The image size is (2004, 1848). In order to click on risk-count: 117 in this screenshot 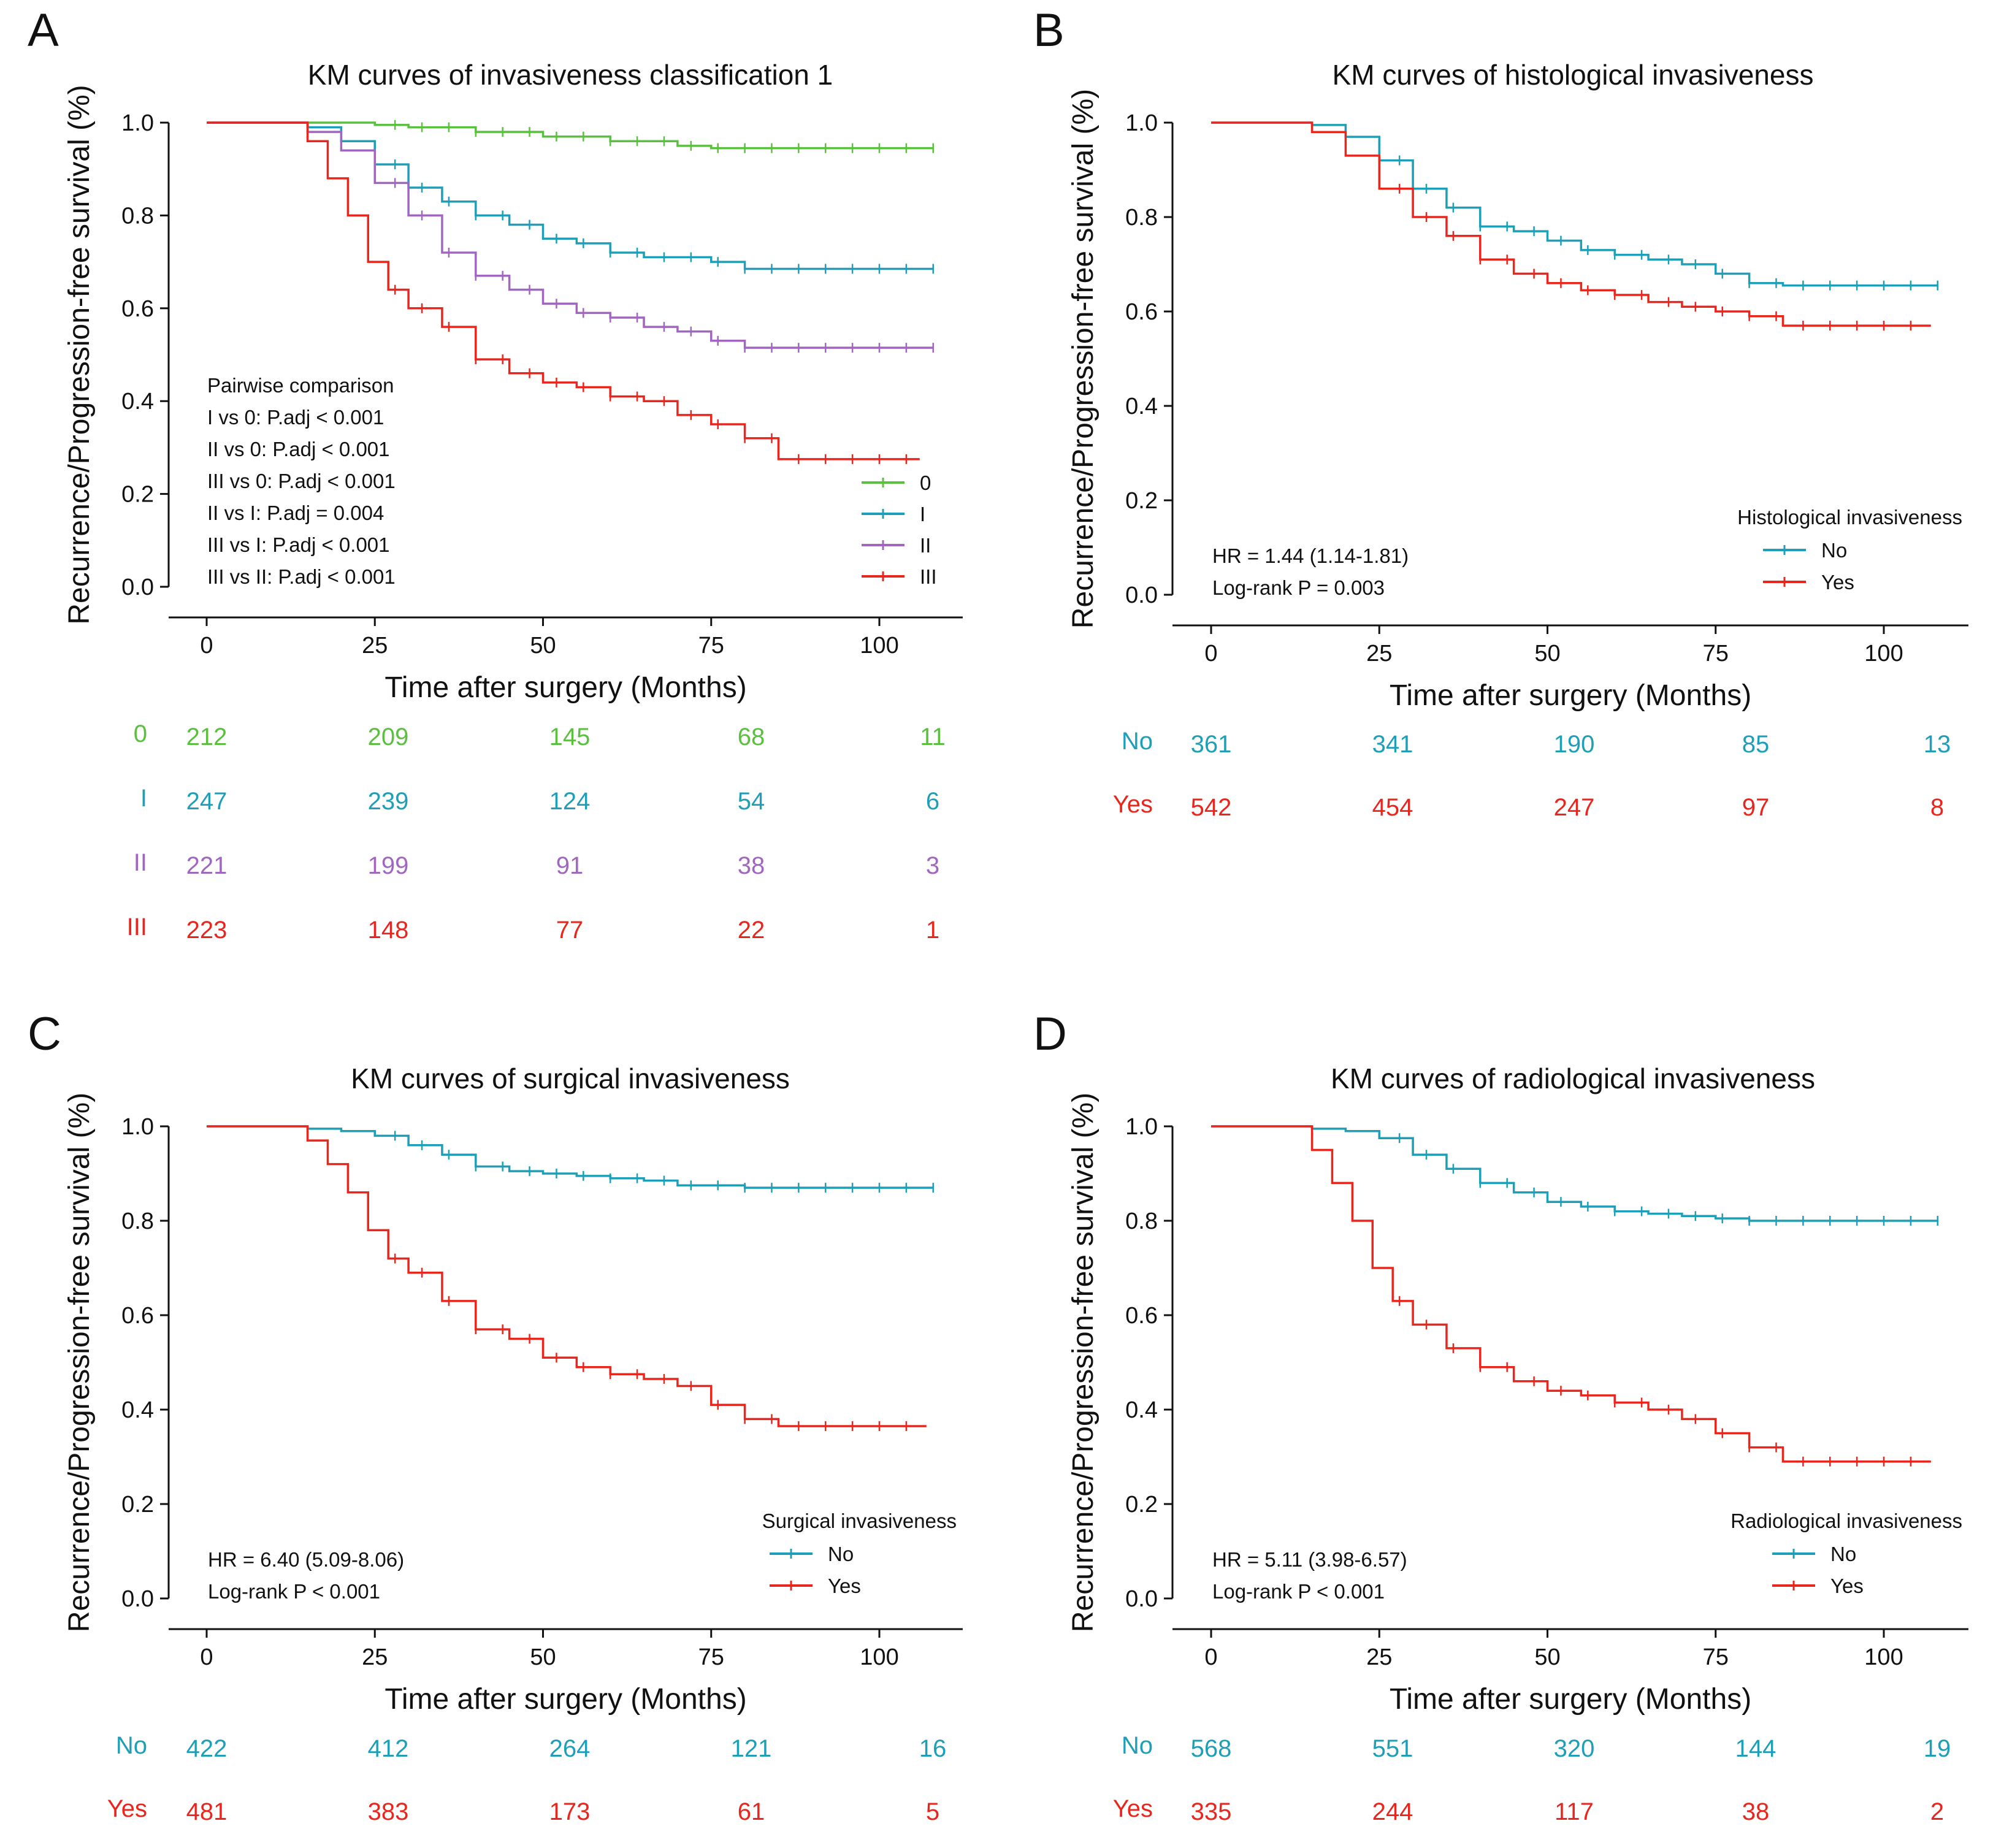, I will do `click(1575, 1811)`.